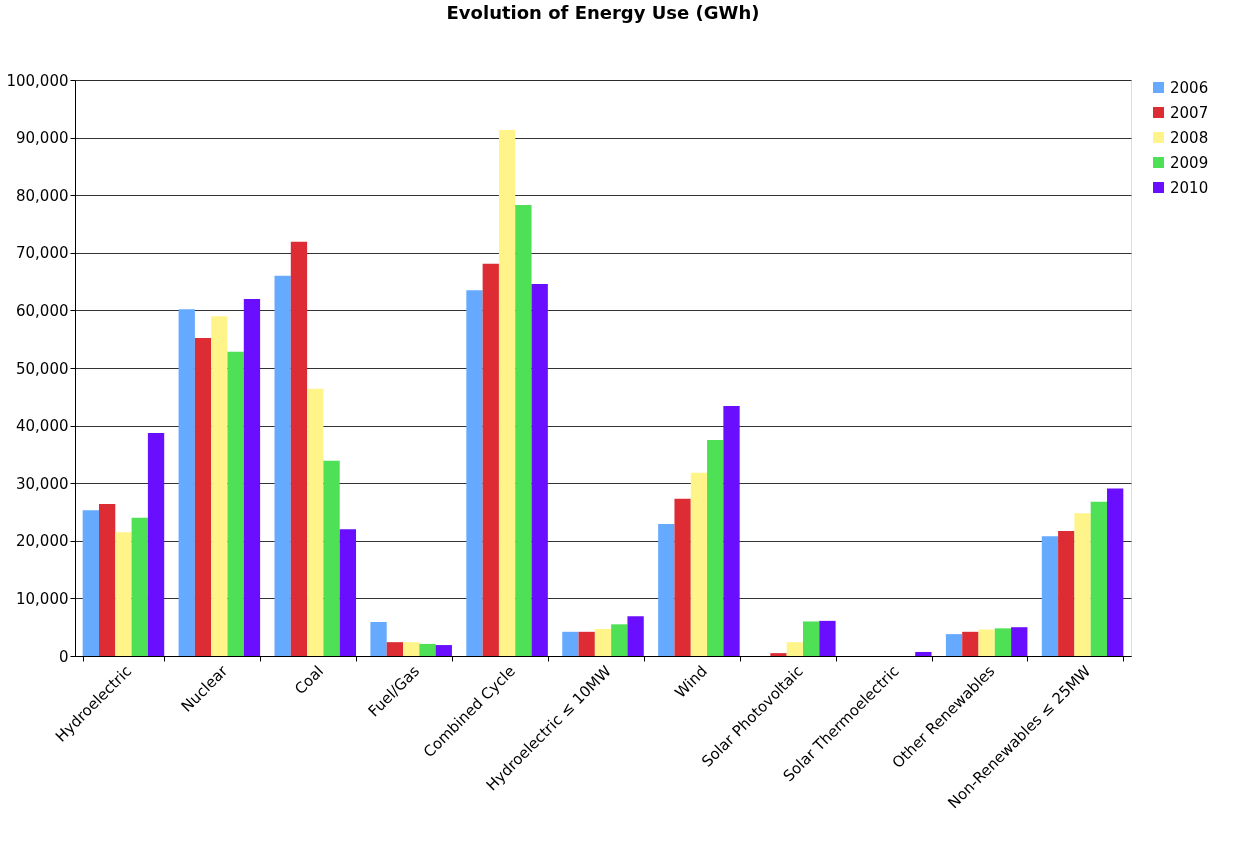  Describe the element at coordinates (42, 195) in the screenshot. I see `y-tick-label: 80,000` at that location.